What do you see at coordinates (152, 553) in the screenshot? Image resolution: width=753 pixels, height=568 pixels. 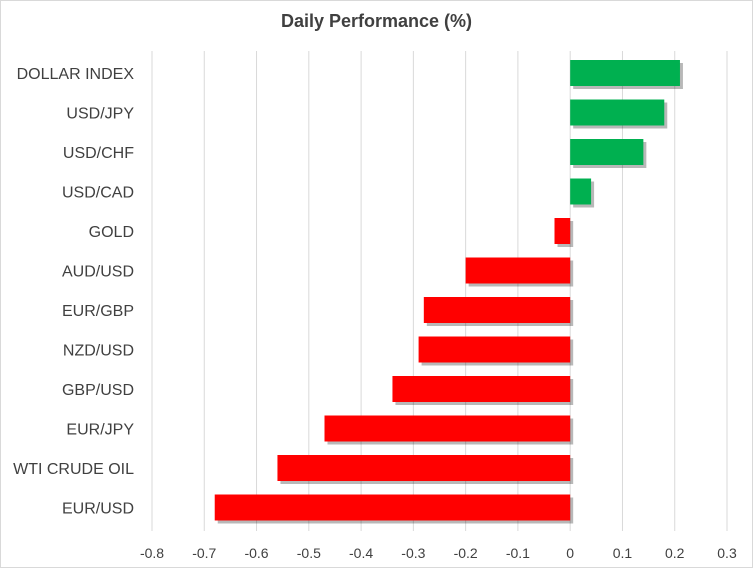 I see `x-tick-label: -0.8` at bounding box center [152, 553].